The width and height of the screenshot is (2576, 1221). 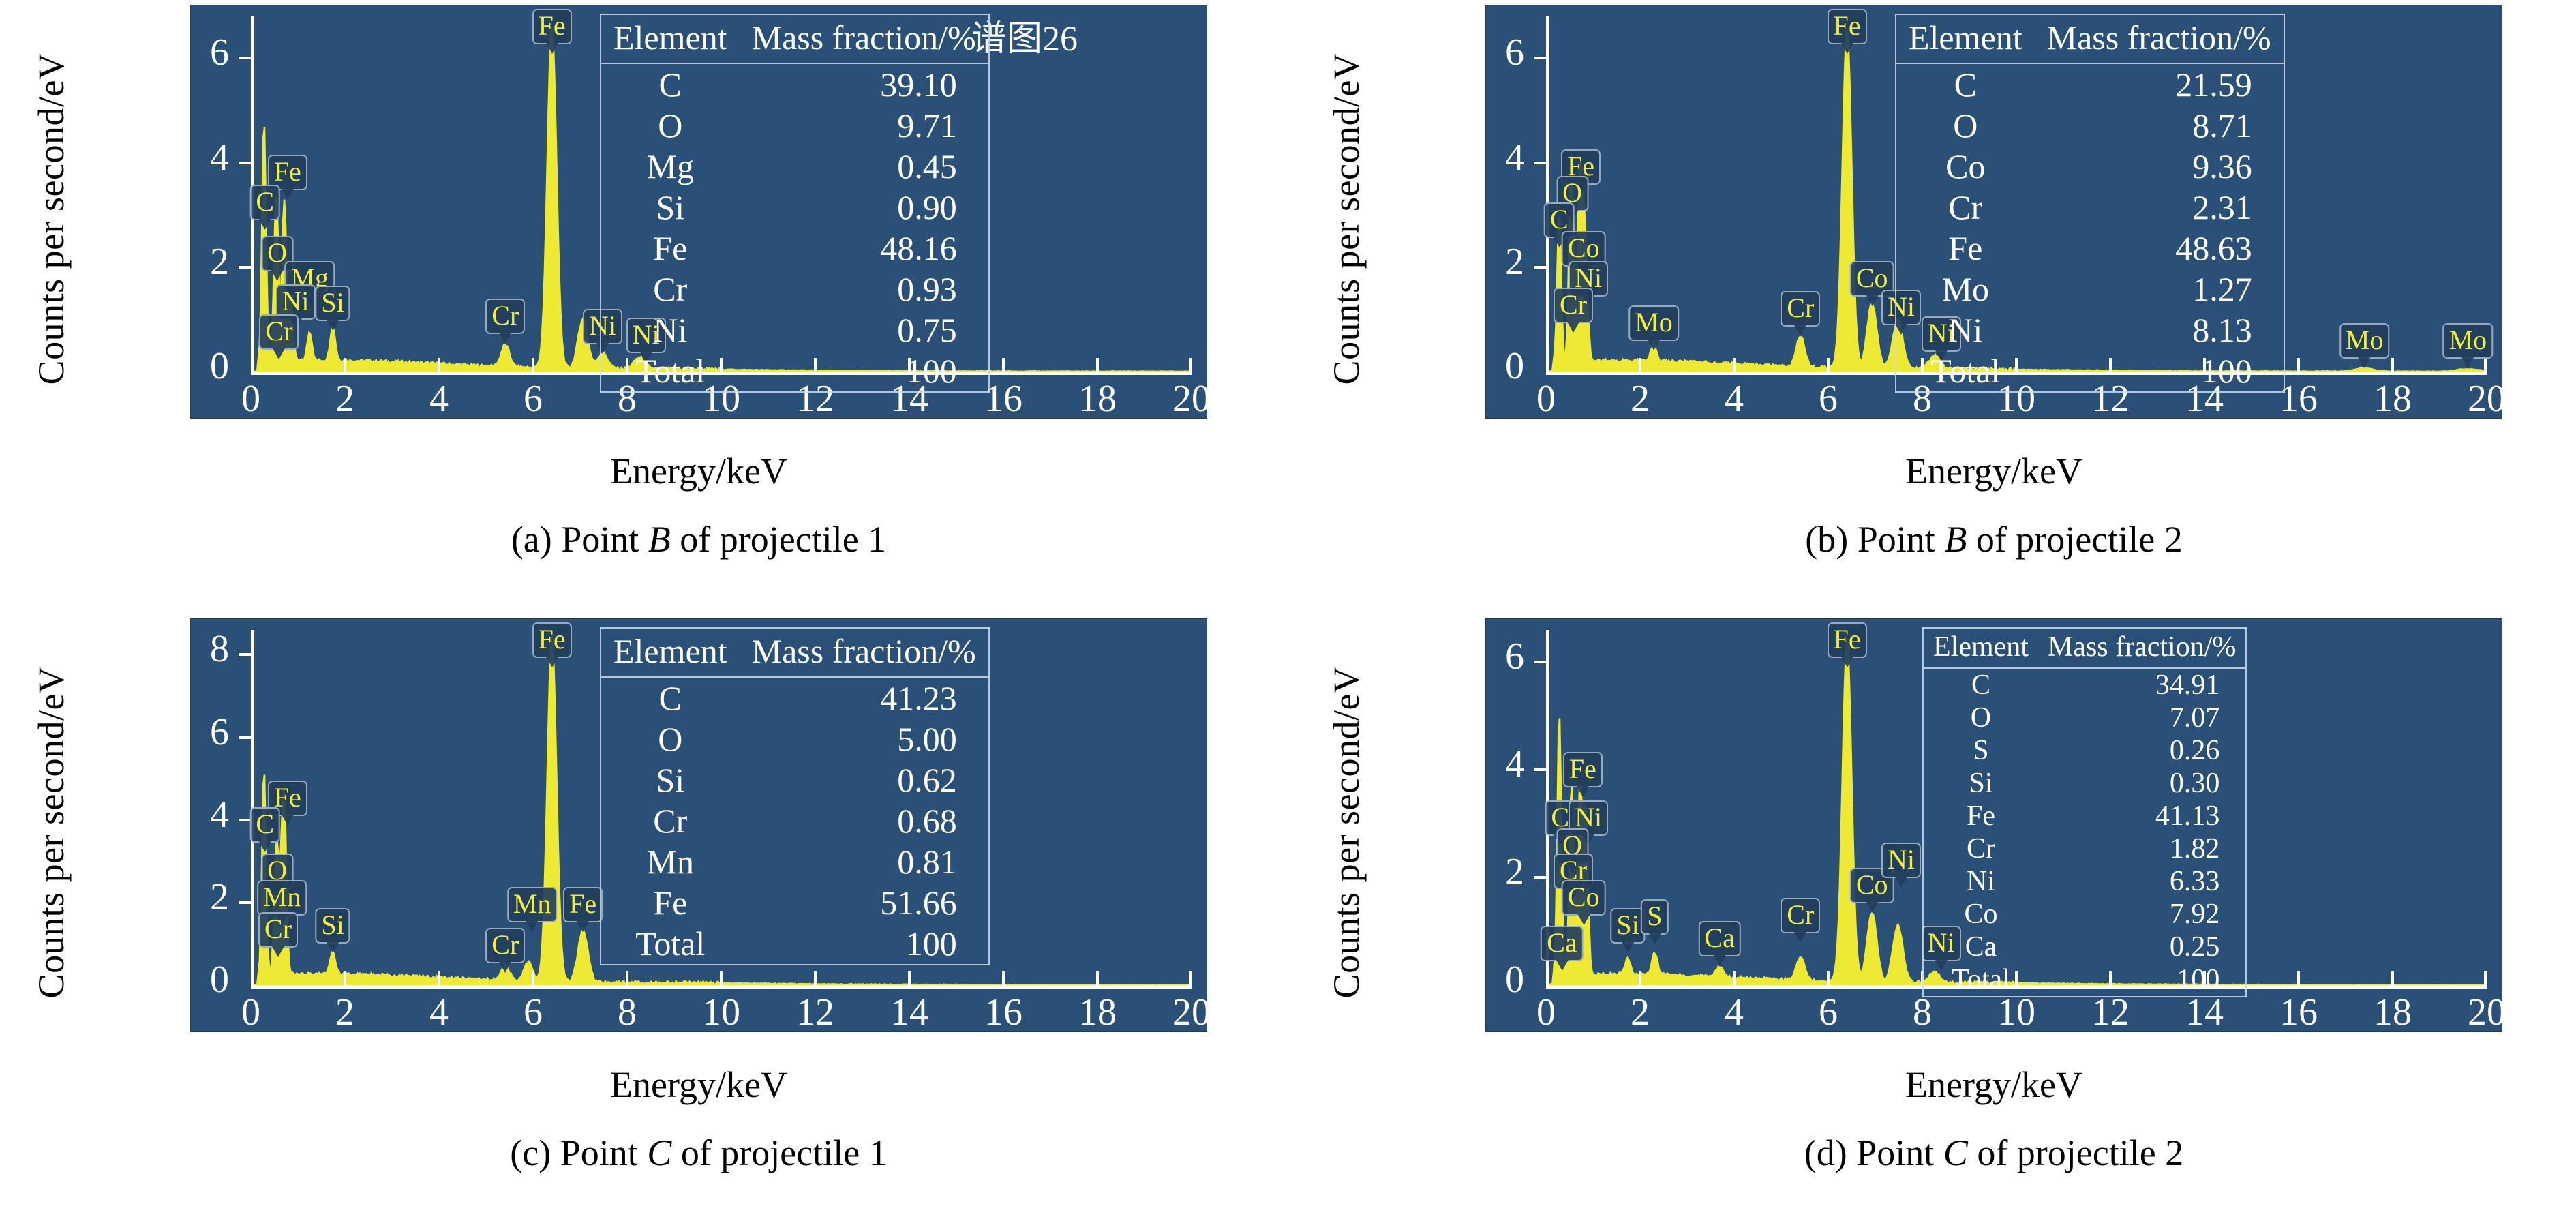 I want to click on panel-d-xtick-label-16: 16, so click(x=2298, y=1012).